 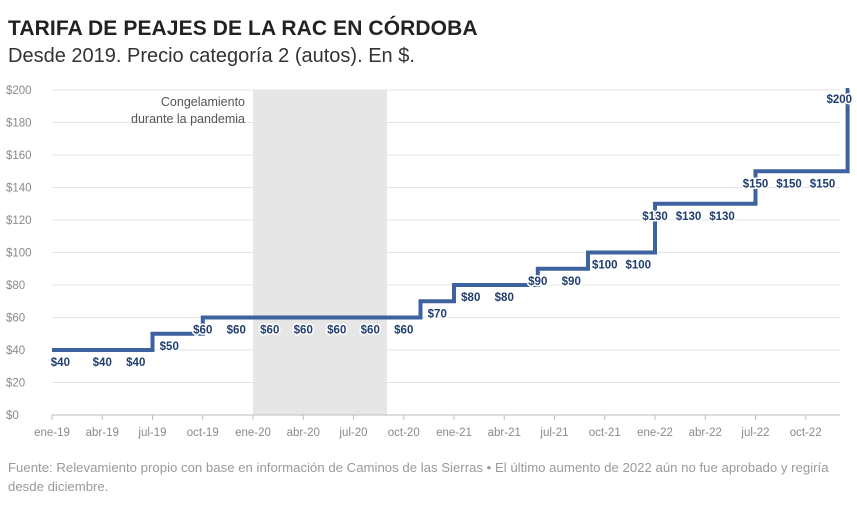 What do you see at coordinates (655, 433) in the screenshot?
I see `x-tick-label: ene-22` at bounding box center [655, 433].